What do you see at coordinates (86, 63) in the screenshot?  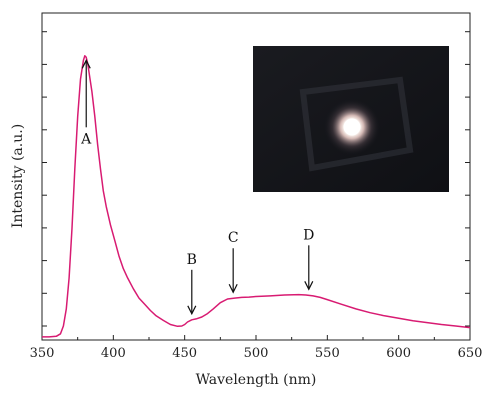 I see `annotation-arrowhead-a` at bounding box center [86, 63].